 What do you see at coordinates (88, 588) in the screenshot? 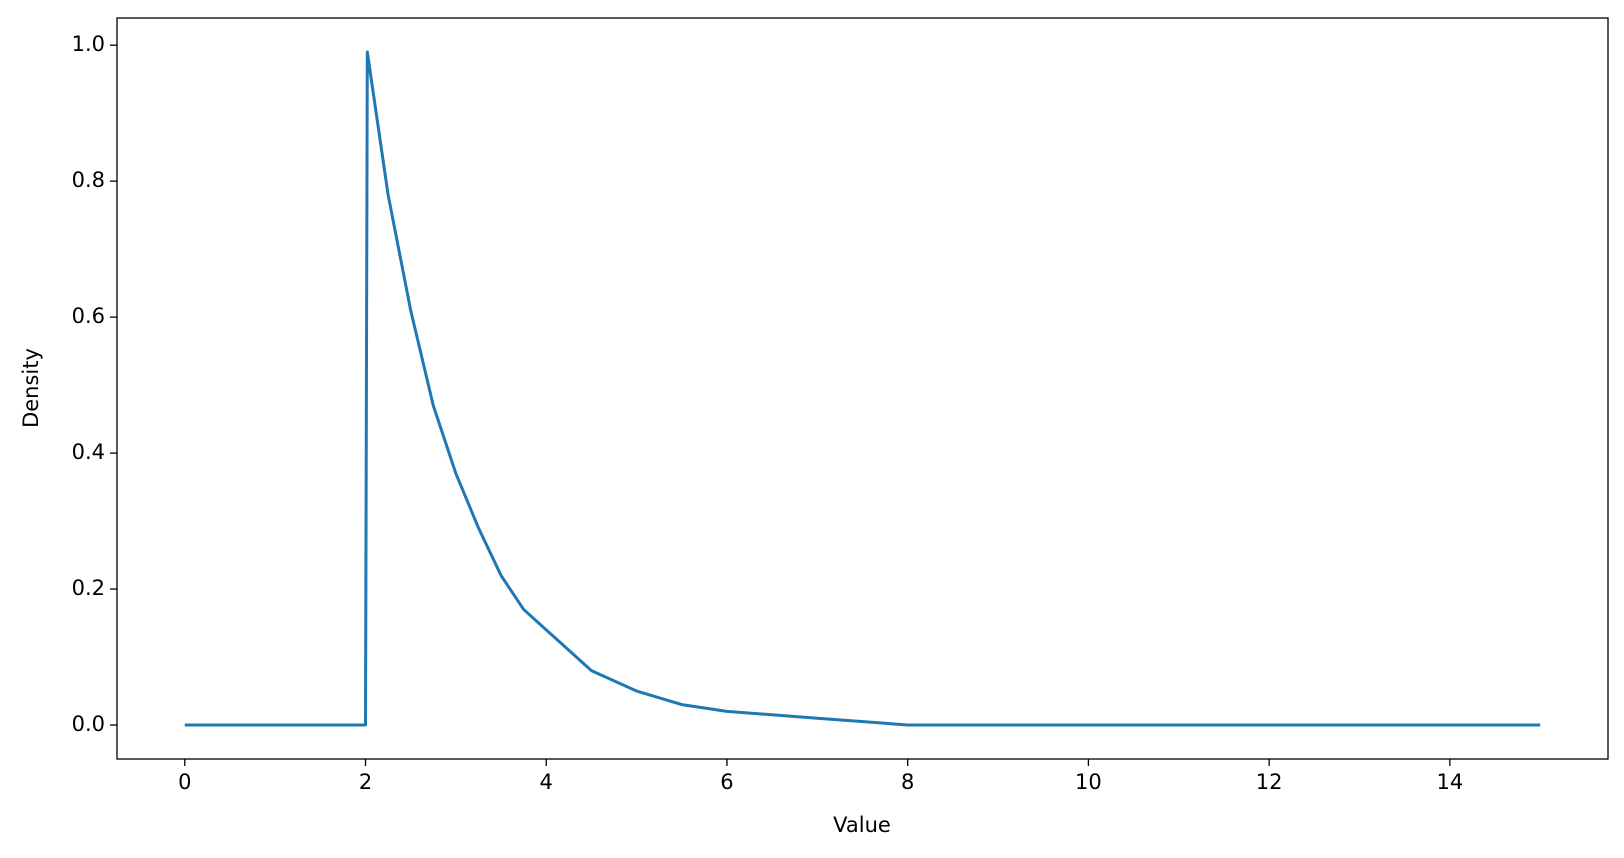
I see `y-tick-label: 0.2` at bounding box center [88, 588].